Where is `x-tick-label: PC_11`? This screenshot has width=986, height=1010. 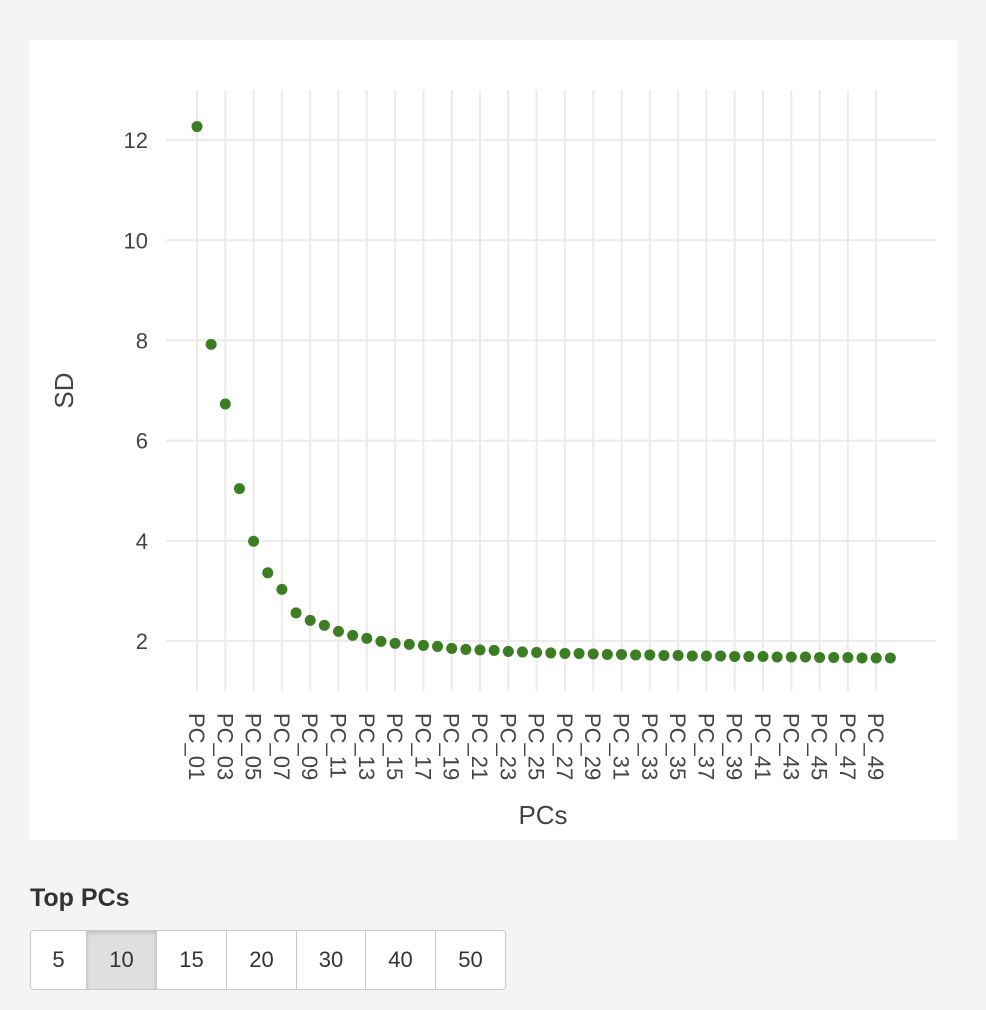 x-tick-label: PC_11 is located at coordinates (338, 746).